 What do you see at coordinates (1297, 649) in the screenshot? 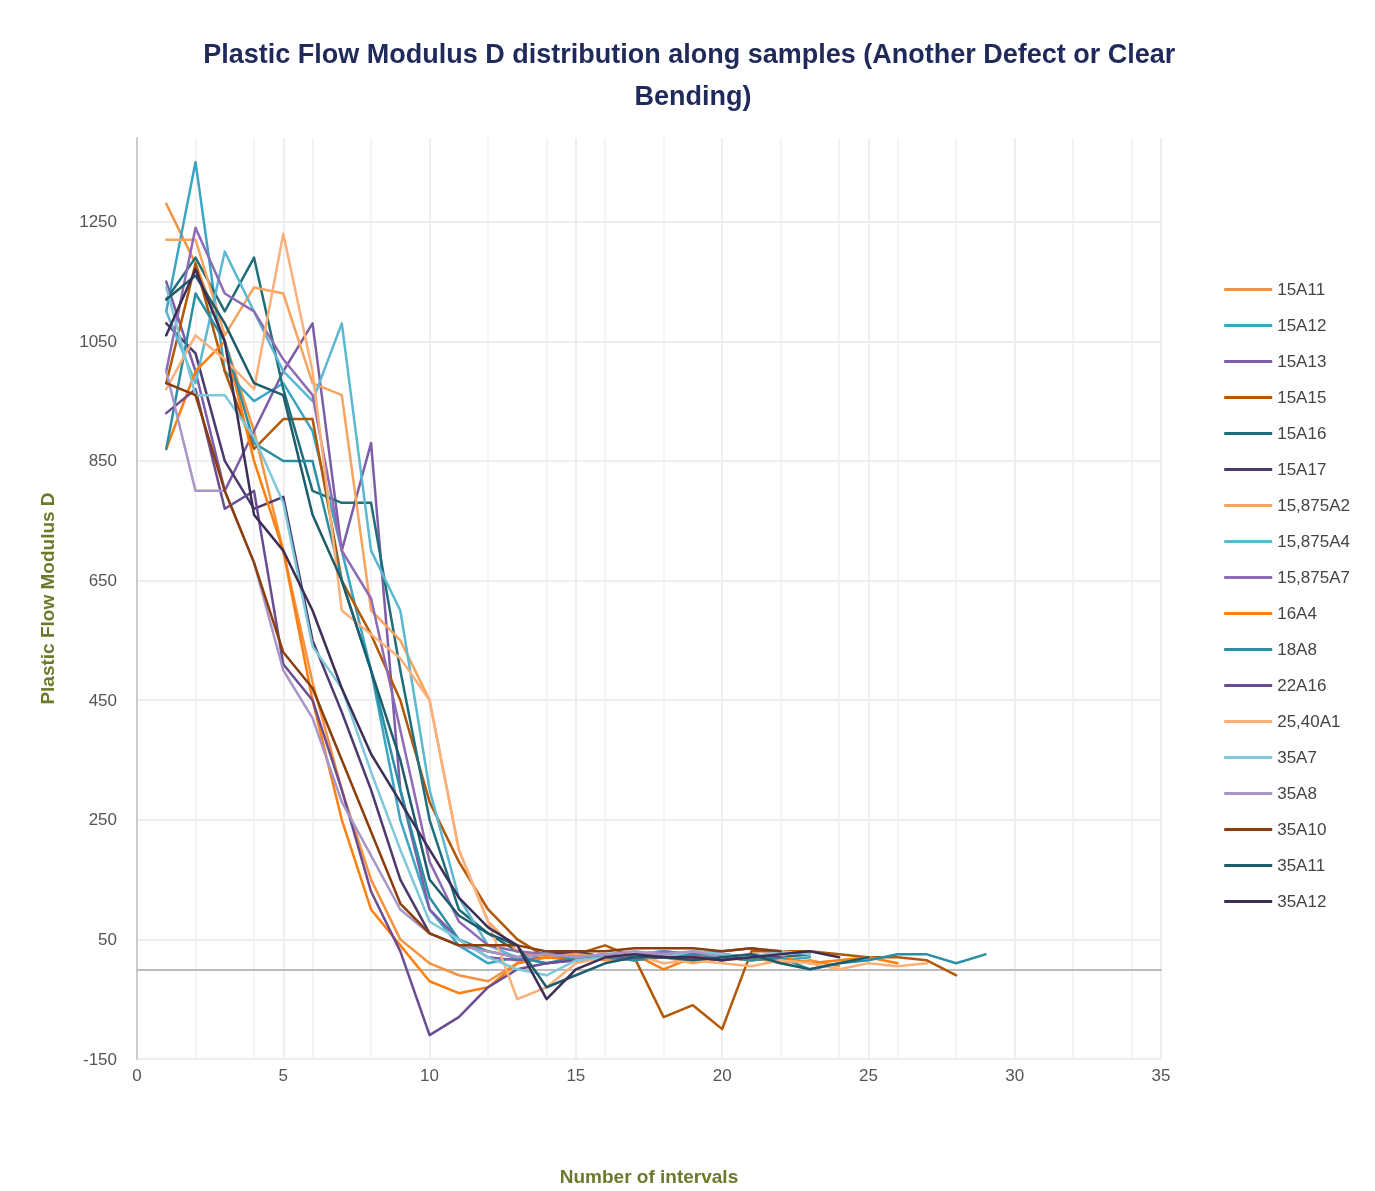
I see `legend-label: 18A8` at bounding box center [1297, 649].